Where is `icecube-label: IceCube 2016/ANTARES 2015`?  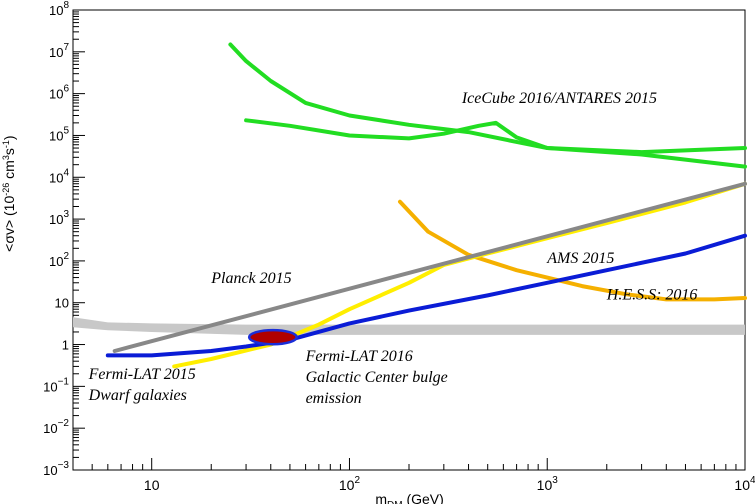
icecube-label: IceCube 2016/ANTARES 2015 is located at coordinates (559, 98).